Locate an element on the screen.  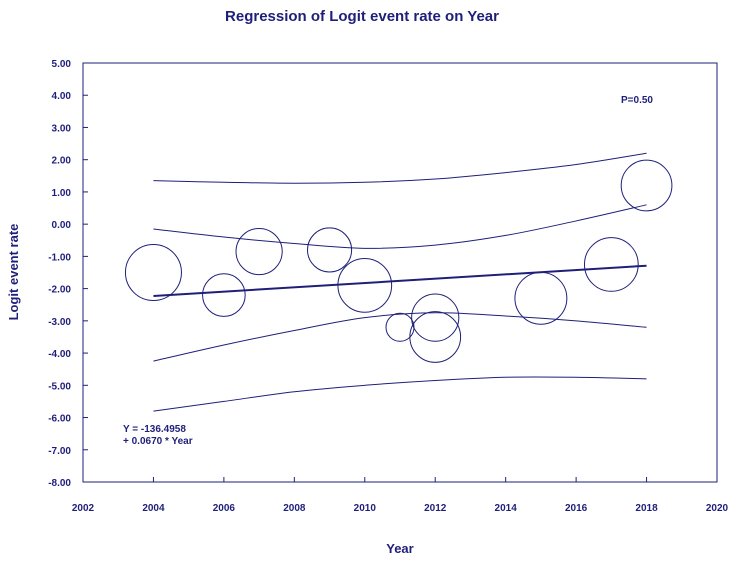
x-tick-label: 2012 is located at coordinates (435, 508).